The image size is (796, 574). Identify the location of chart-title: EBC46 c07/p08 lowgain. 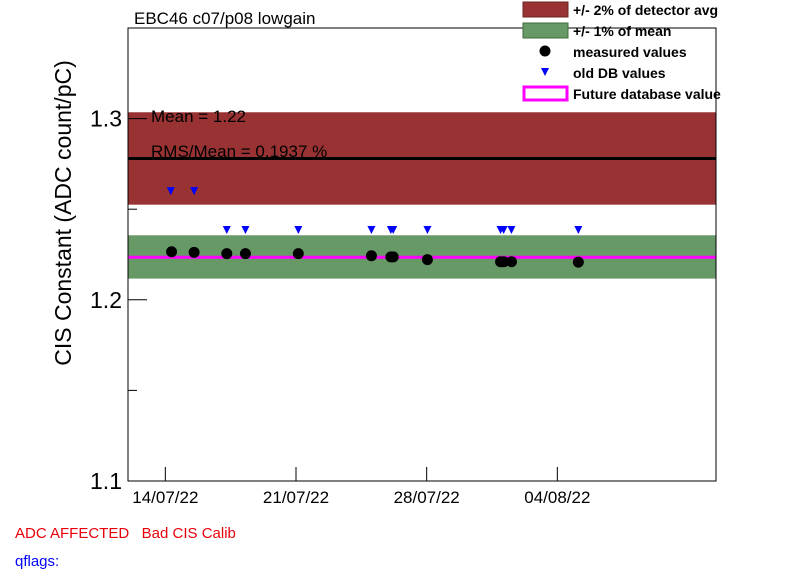
(224, 18).